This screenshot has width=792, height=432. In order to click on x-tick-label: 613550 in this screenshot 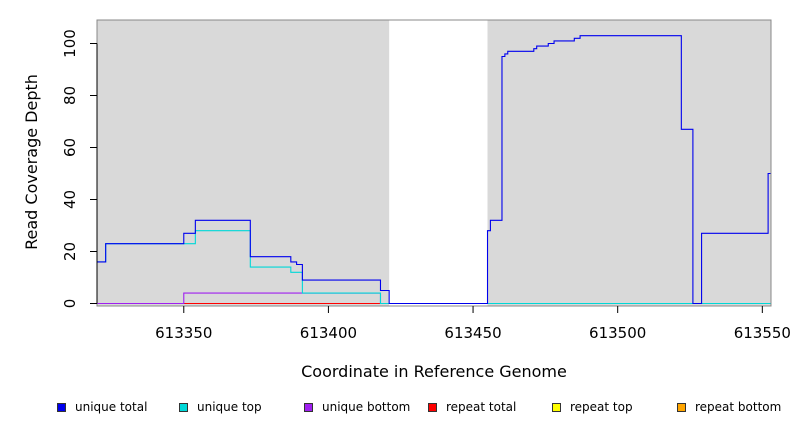, I will do `click(762, 333)`.